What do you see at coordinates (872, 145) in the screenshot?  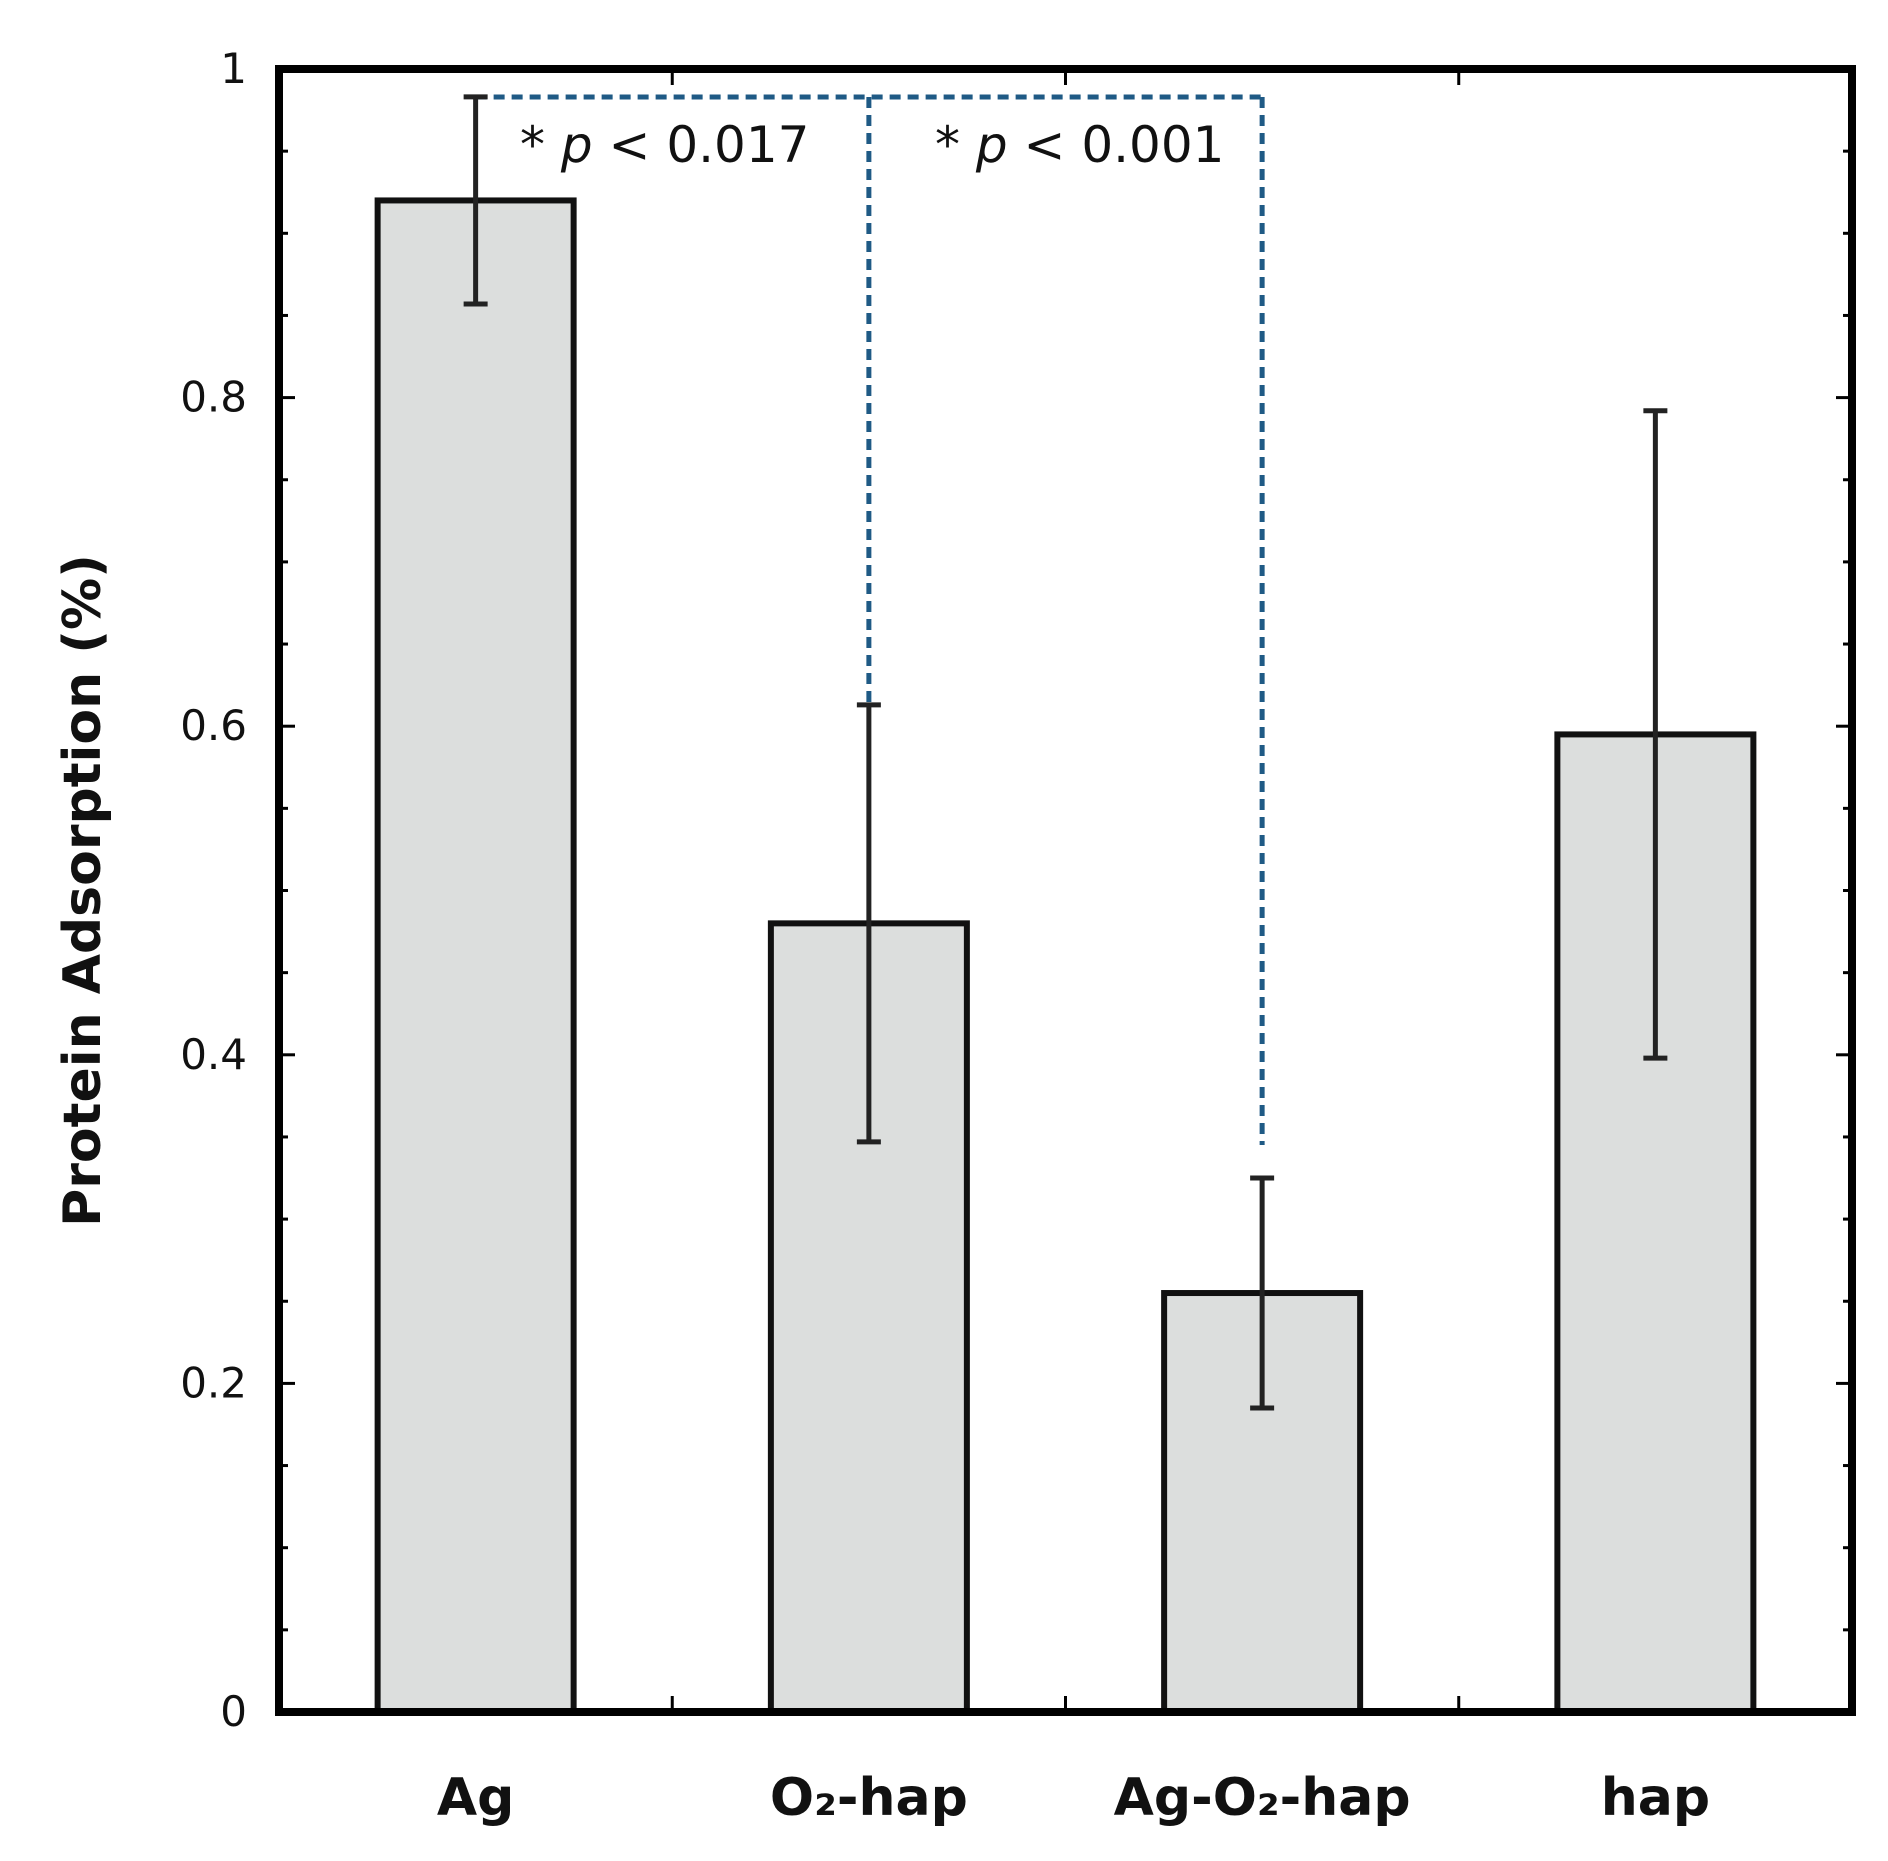 I see `annotations: * p < 0.017 * p < 0.001` at bounding box center [872, 145].